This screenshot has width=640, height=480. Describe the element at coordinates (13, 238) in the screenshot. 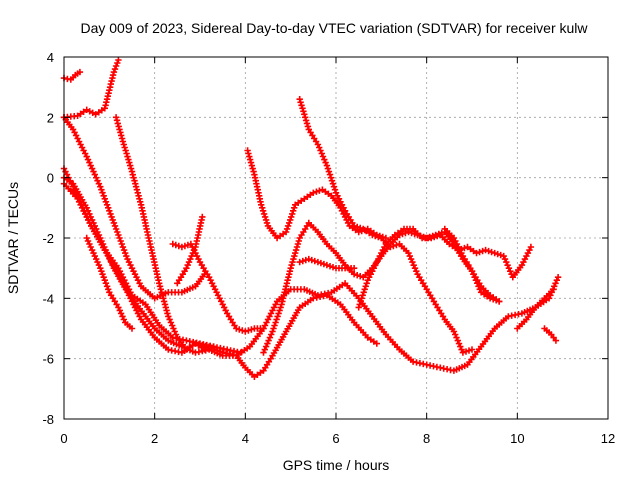

I see `y-axis-label: SDTVAR / TECUs` at that location.